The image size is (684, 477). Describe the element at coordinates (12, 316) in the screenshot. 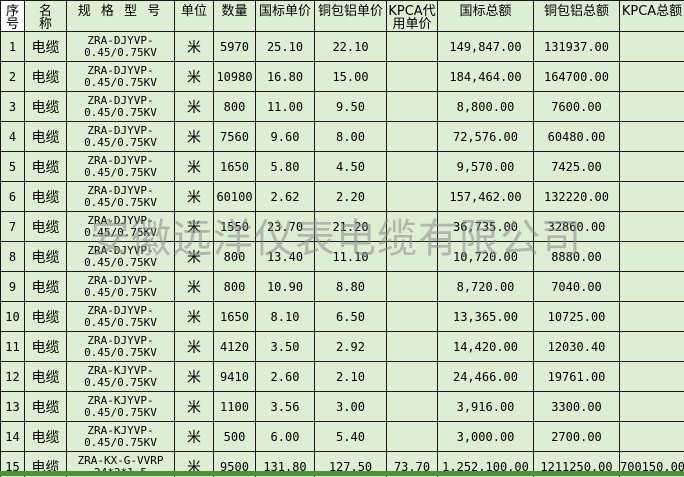

I see `cell-serial-number: 10` at that location.